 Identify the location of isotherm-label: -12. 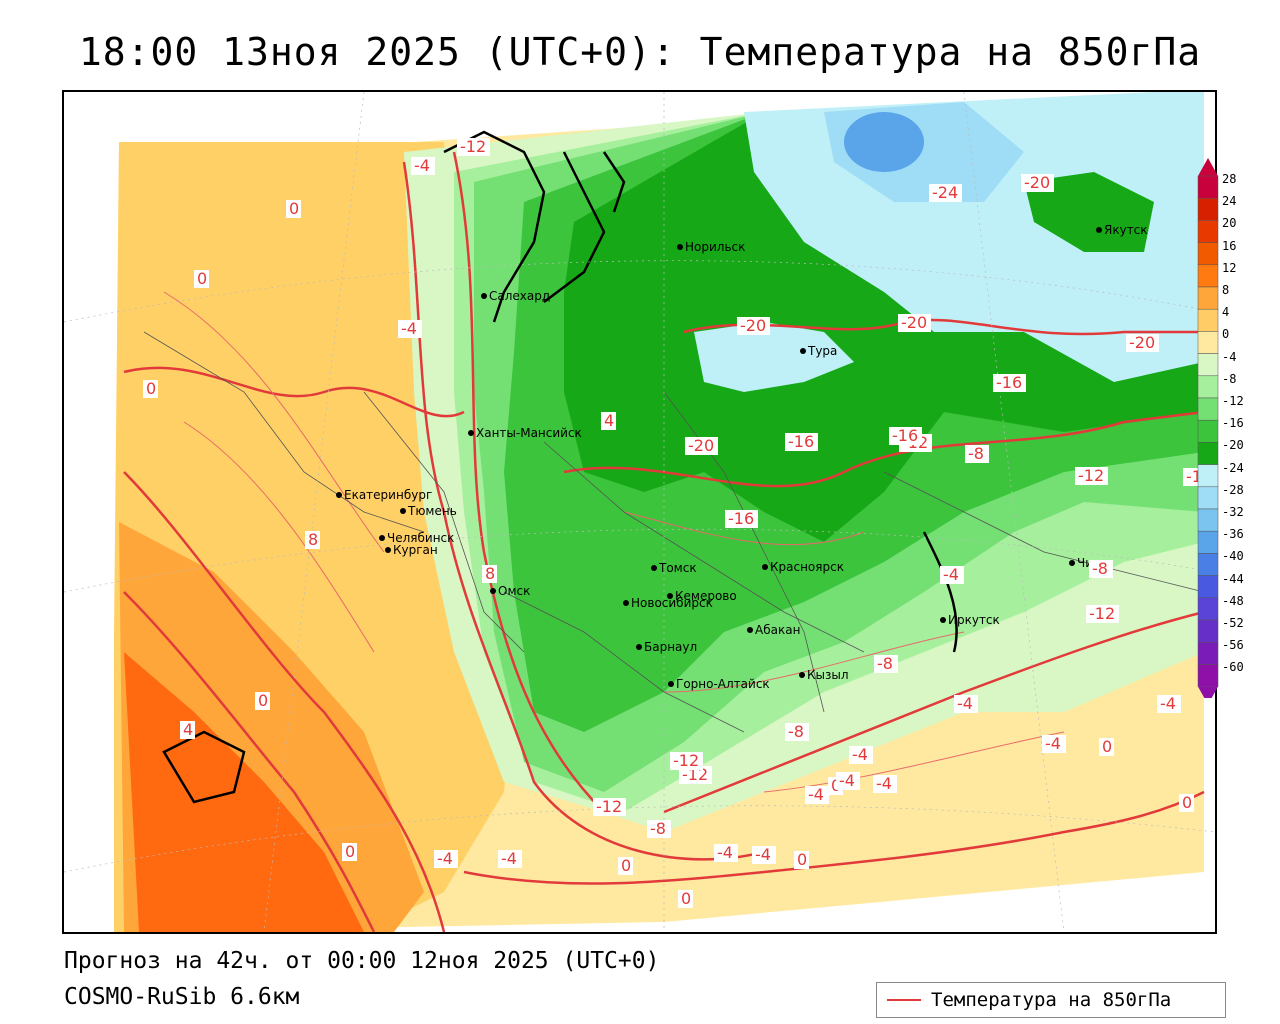
(686, 760).